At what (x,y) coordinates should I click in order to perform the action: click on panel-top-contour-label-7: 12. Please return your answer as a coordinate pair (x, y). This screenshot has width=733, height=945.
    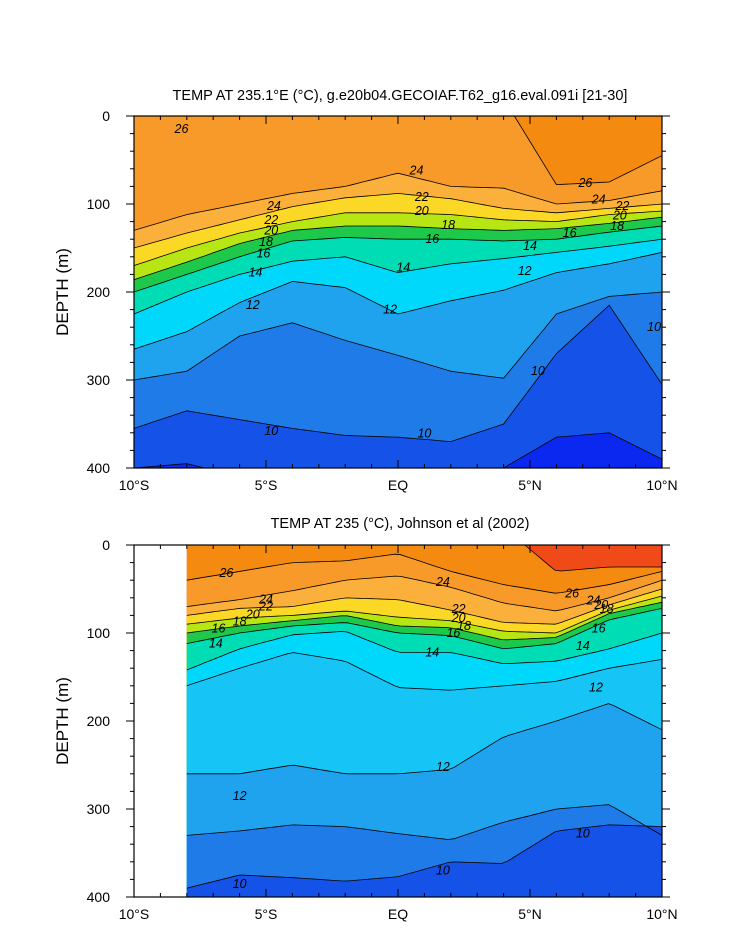
    Looking at the image, I should click on (253, 305).